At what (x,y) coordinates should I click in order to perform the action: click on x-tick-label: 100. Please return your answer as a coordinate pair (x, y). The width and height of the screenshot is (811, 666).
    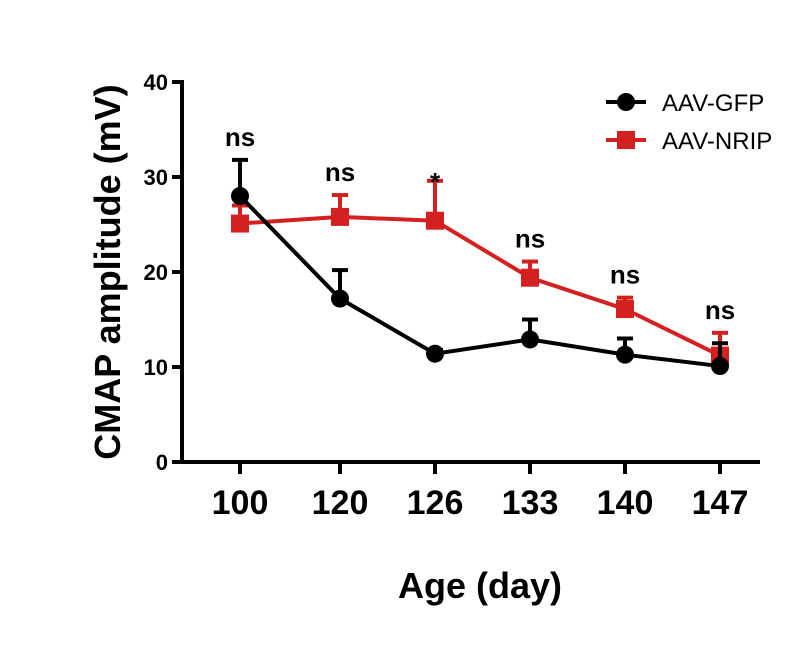
    Looking at the image, I should click on (240, 503).